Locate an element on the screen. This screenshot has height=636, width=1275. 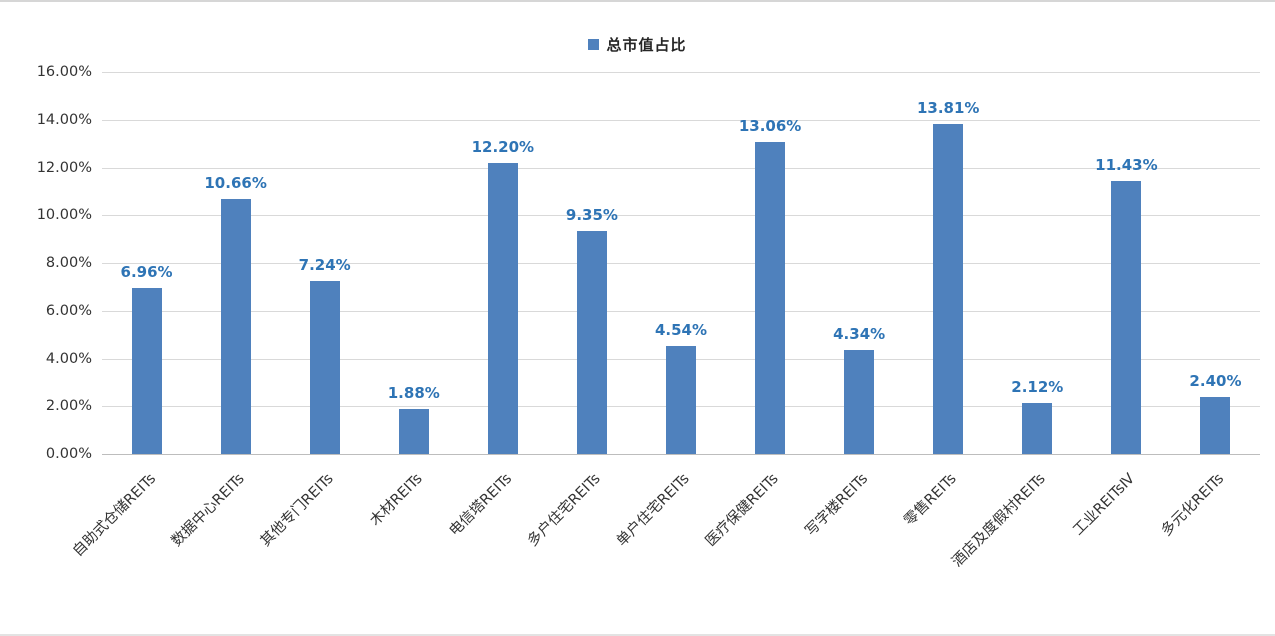
bar-value-label: 6.96% is located at coordinates (146, 272).